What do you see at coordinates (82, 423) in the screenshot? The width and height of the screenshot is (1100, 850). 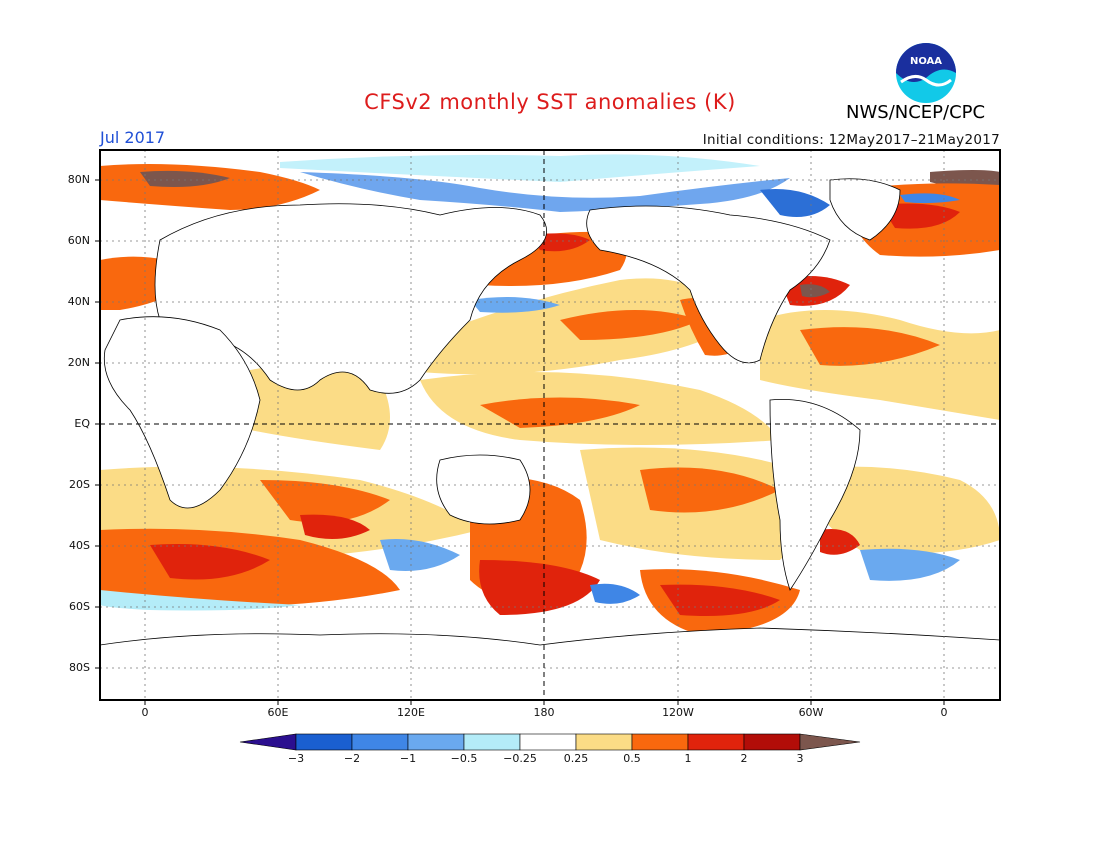 I see `lat-label-eq: EQ` at bounding box center [82, 423].